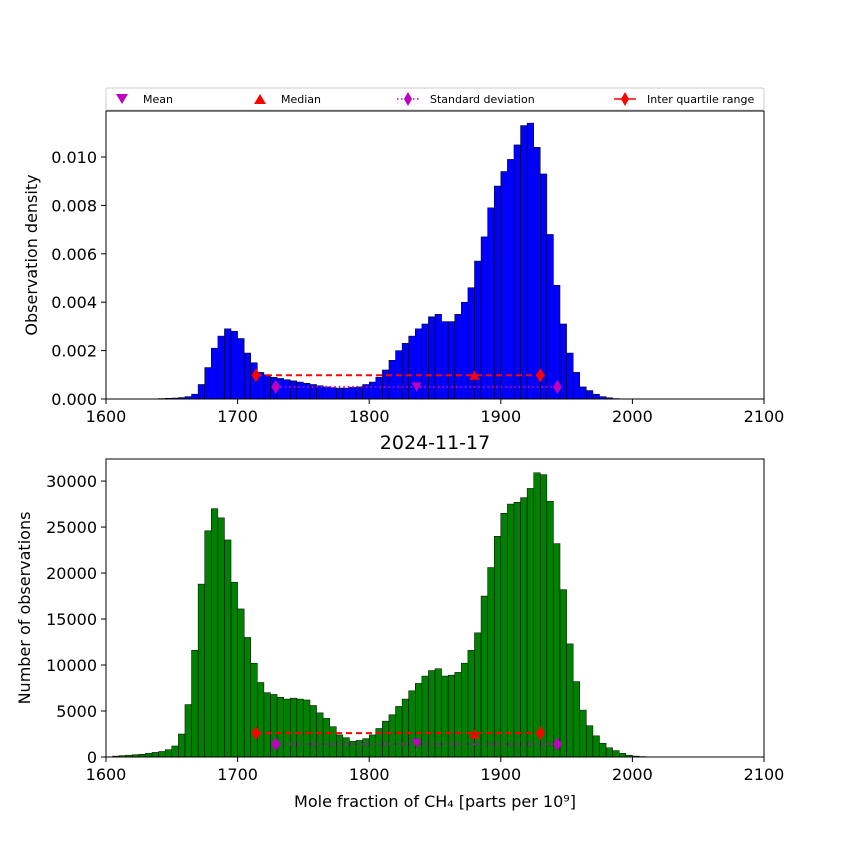  Describe the element at coordinates (74, 205) in the screenshot. I see `density-ytick-label: 0.008` at that location.